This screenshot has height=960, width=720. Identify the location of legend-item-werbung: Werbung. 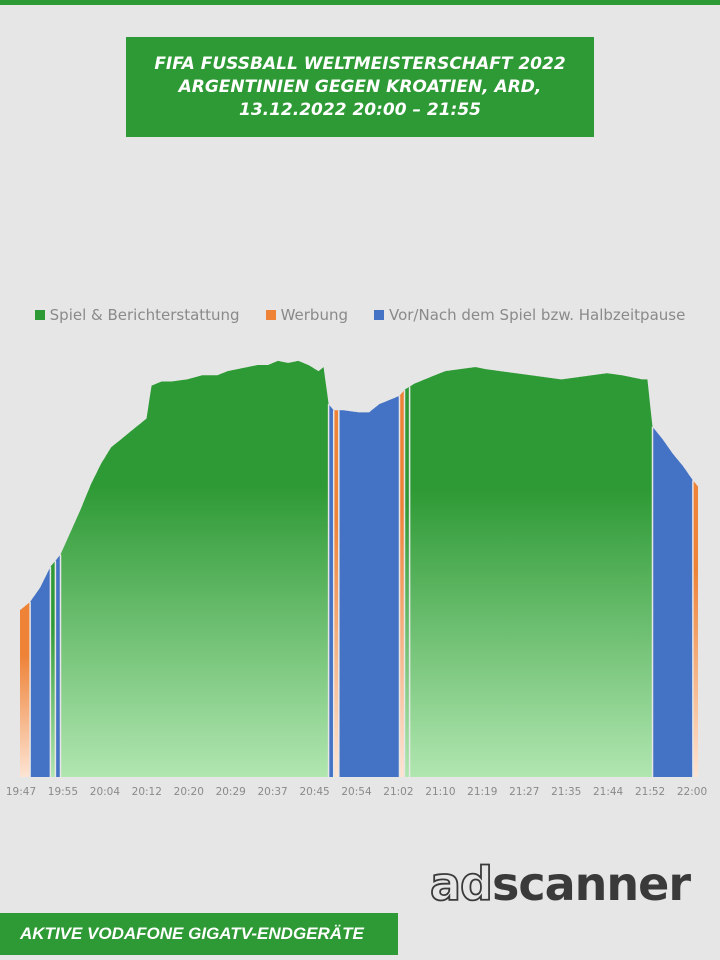
(306, 315).